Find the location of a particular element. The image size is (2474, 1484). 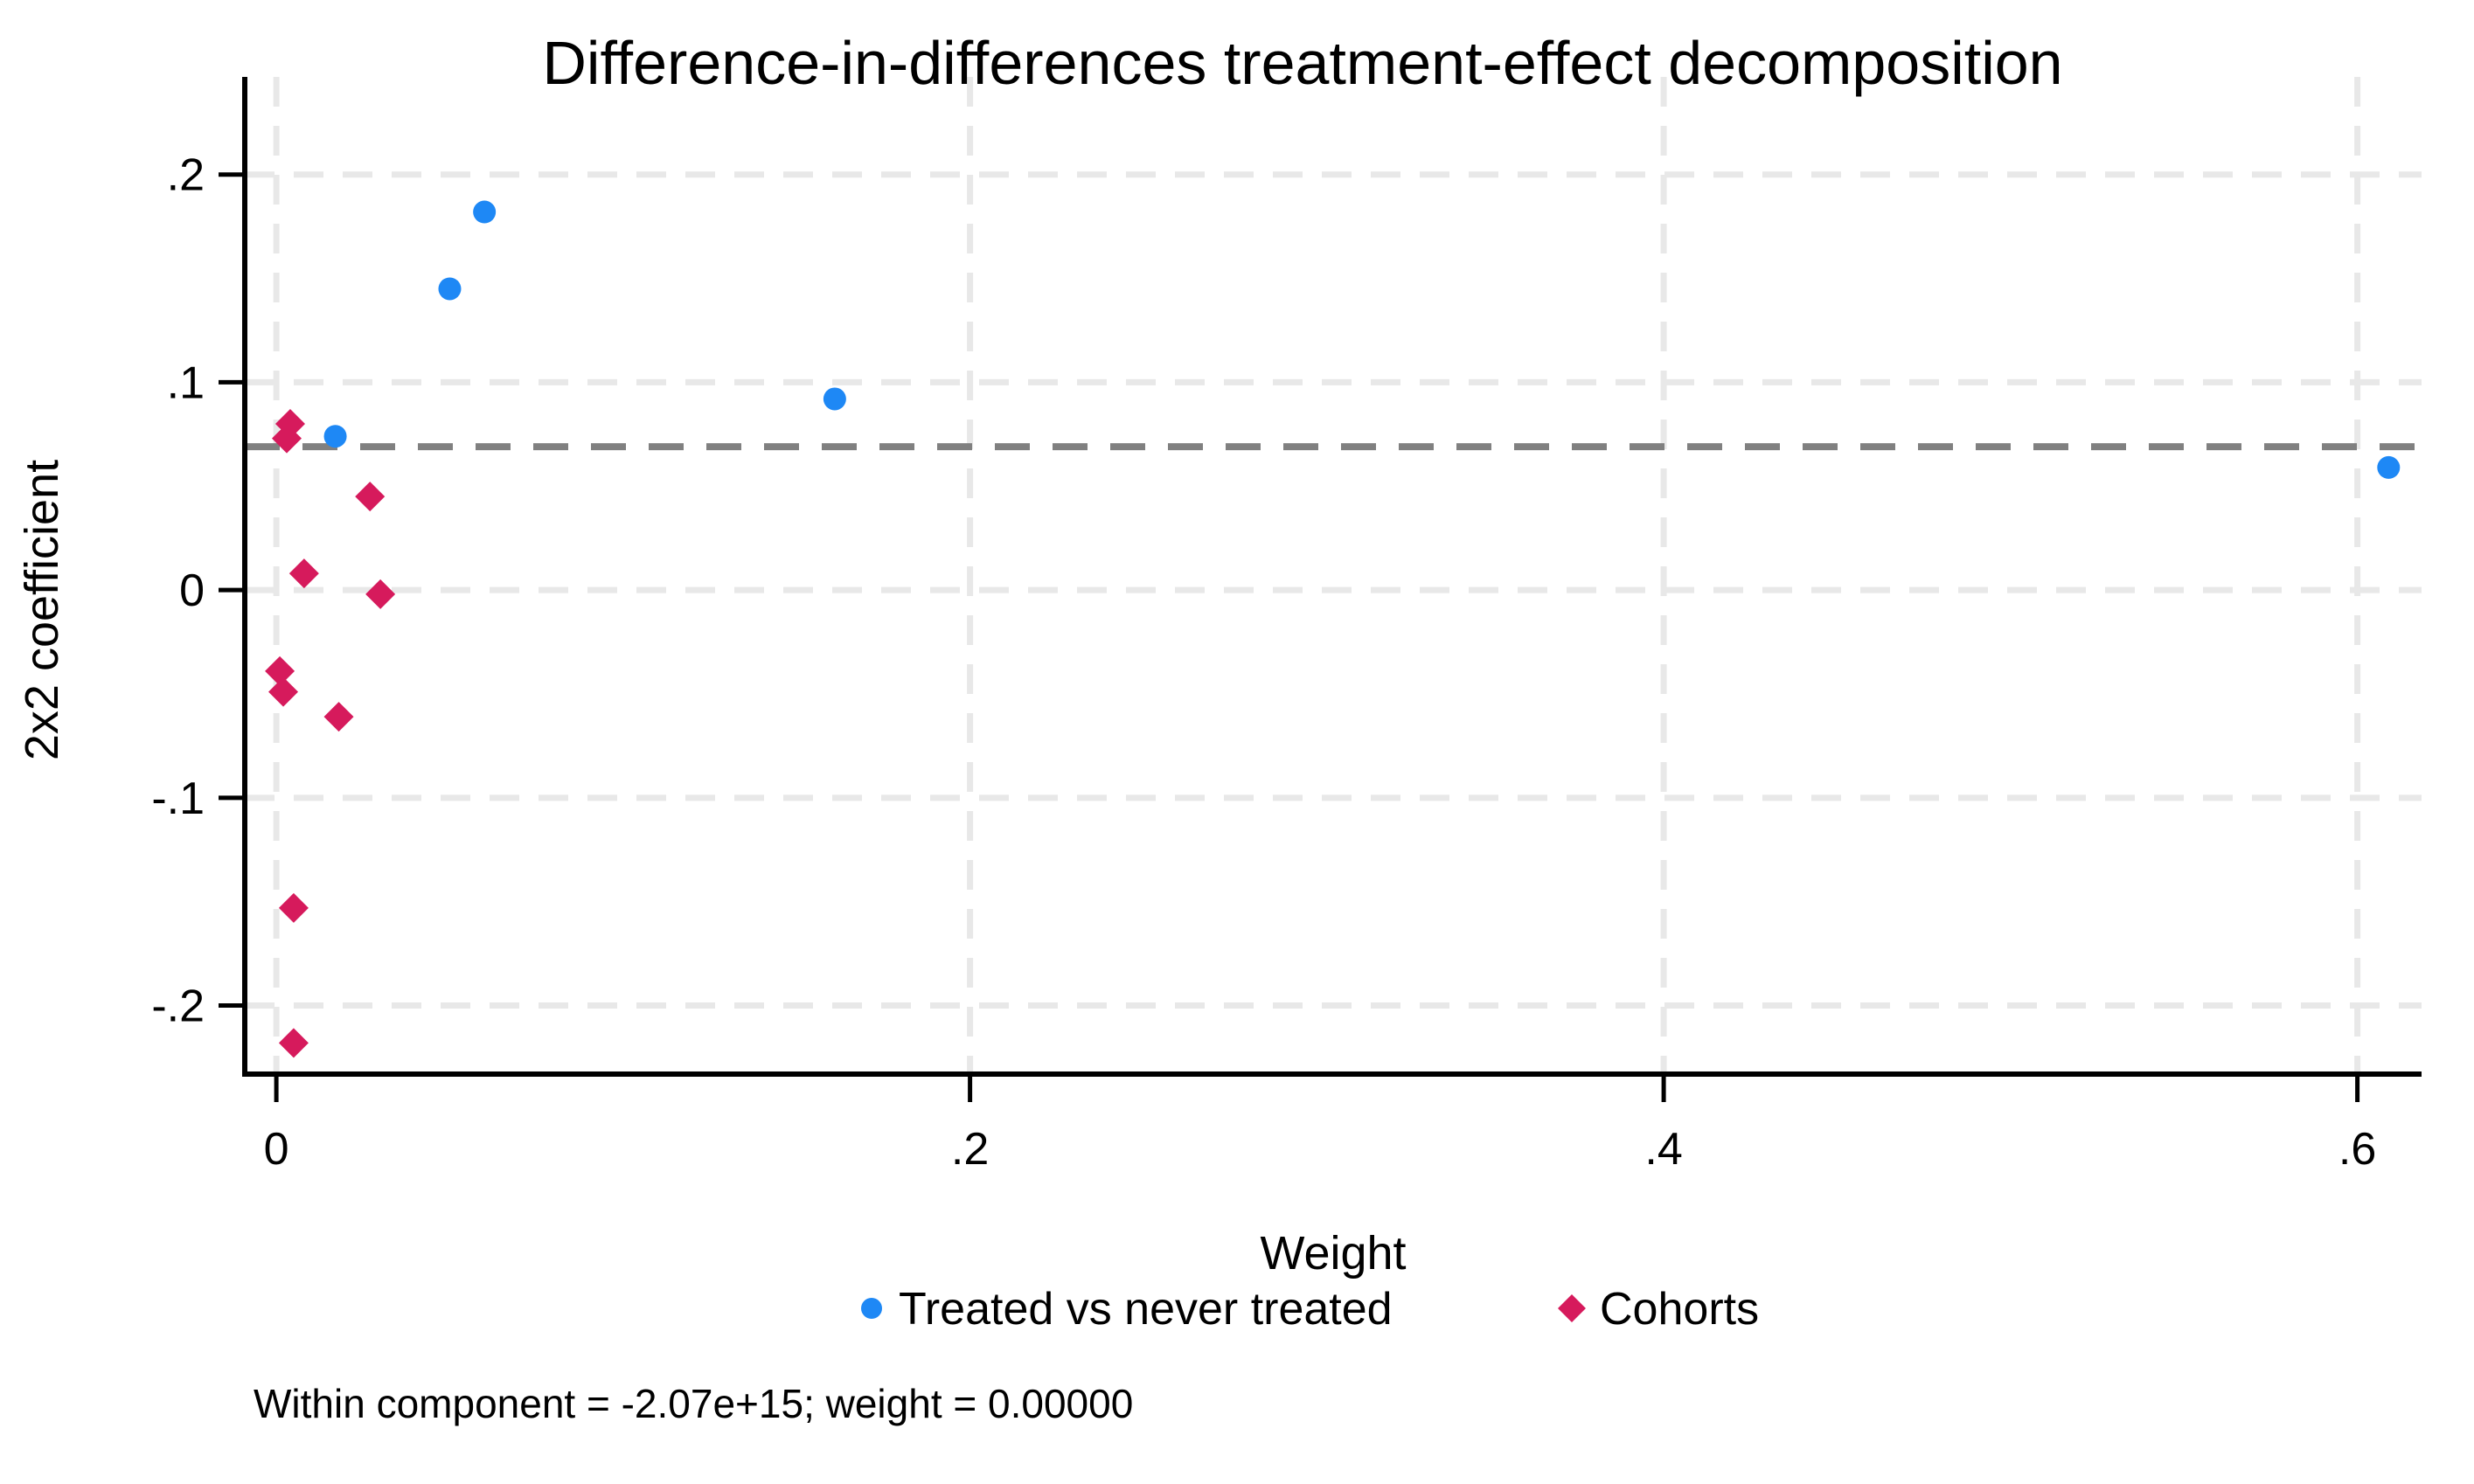

y-tick-label: -.1 is located at coordinates (178, 798).